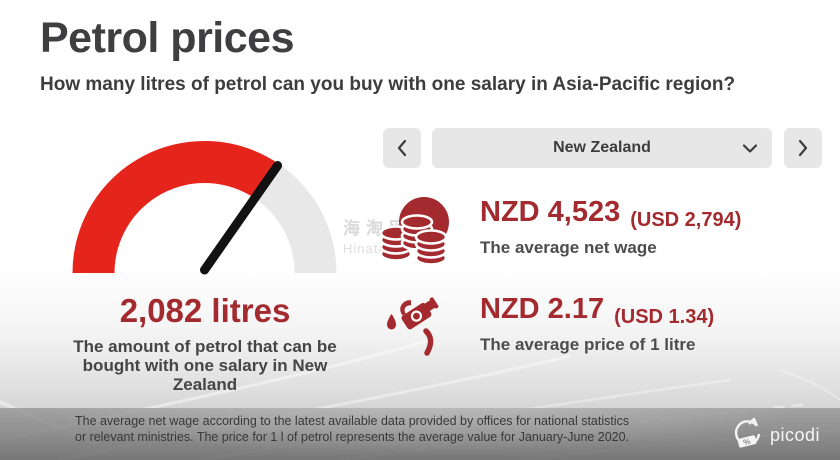 This screenshot has width=840, height=460. What do you see at coordinates (747, 432) in the screenshot?
I see `picodi-logo-icon: %` at bounding box center [747, 432].